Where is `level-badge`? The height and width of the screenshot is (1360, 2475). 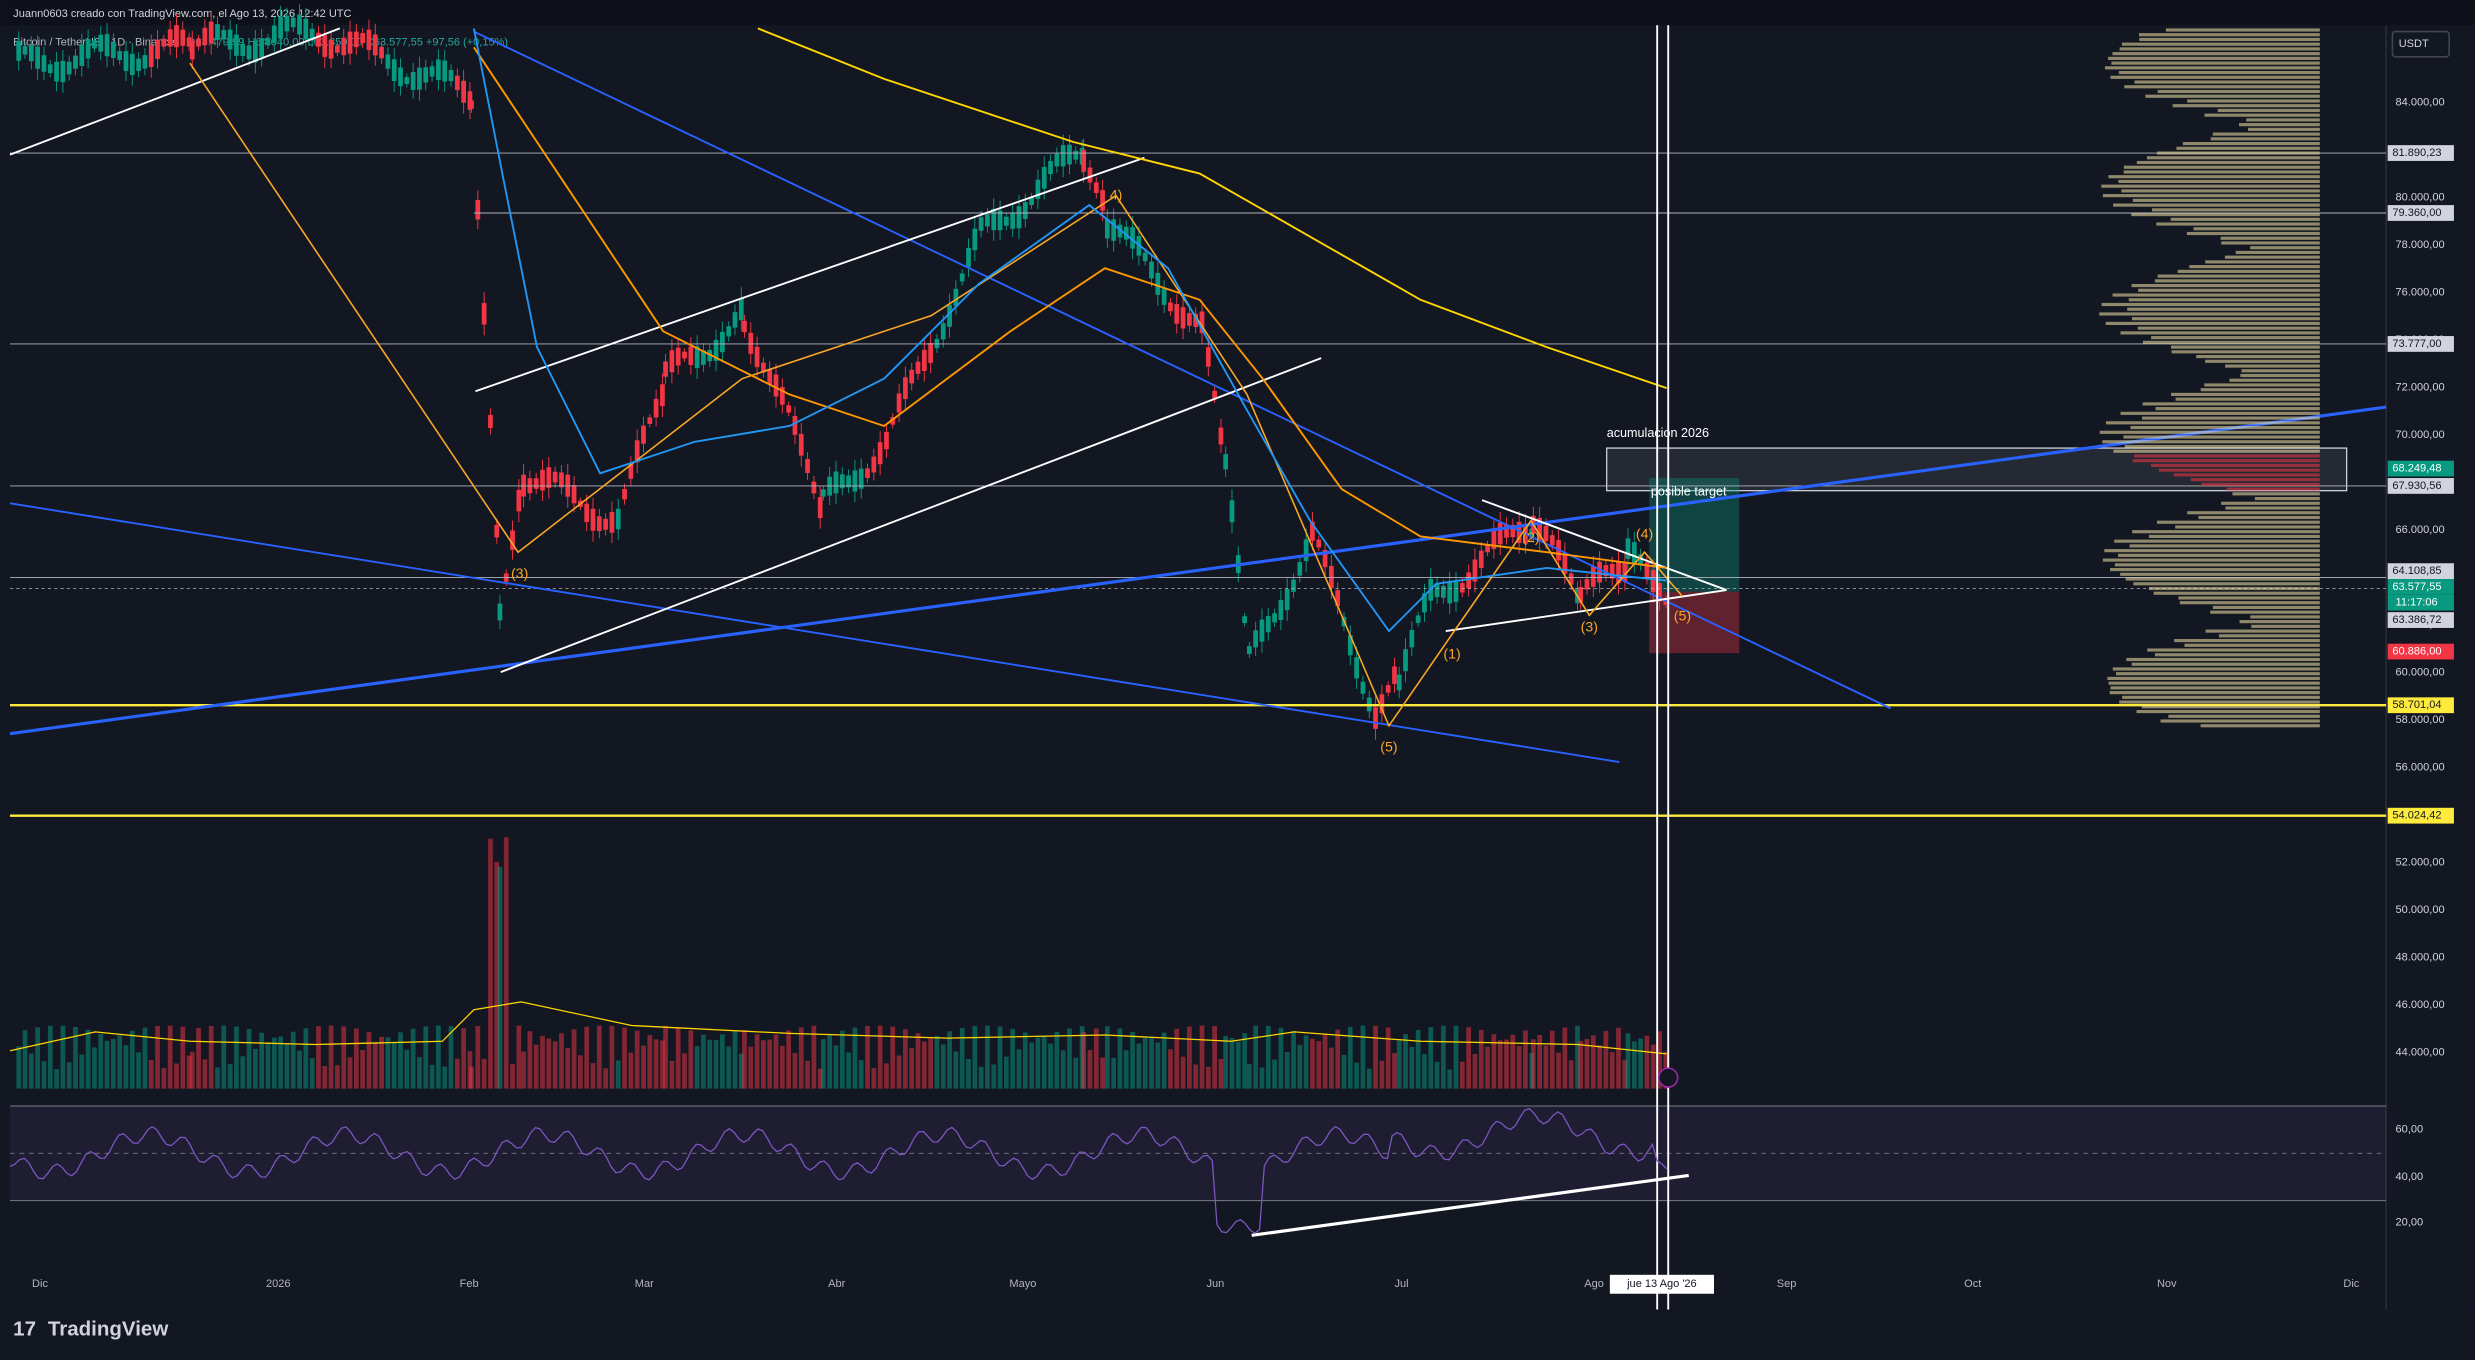
level-badge is located at coordinates (2420, 213).